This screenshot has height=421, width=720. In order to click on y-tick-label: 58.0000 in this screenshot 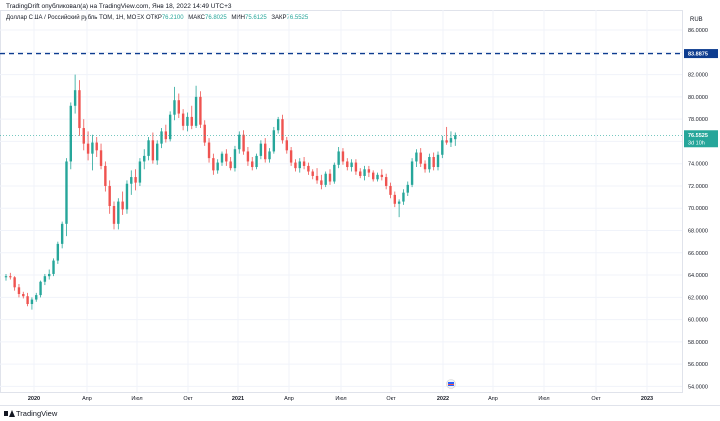, I will do `click(698, 343)`.